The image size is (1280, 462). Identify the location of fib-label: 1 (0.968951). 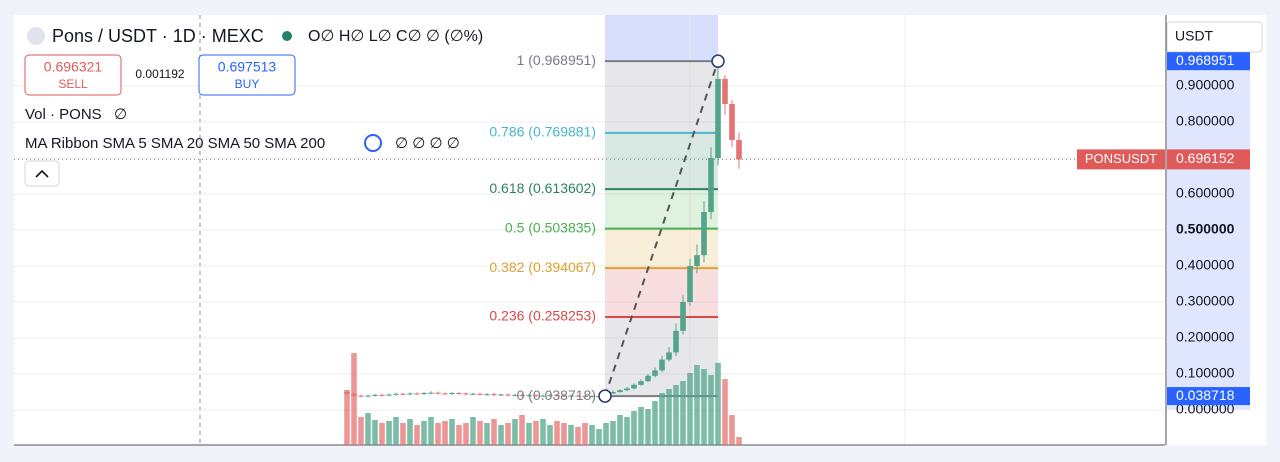
(556, 60).